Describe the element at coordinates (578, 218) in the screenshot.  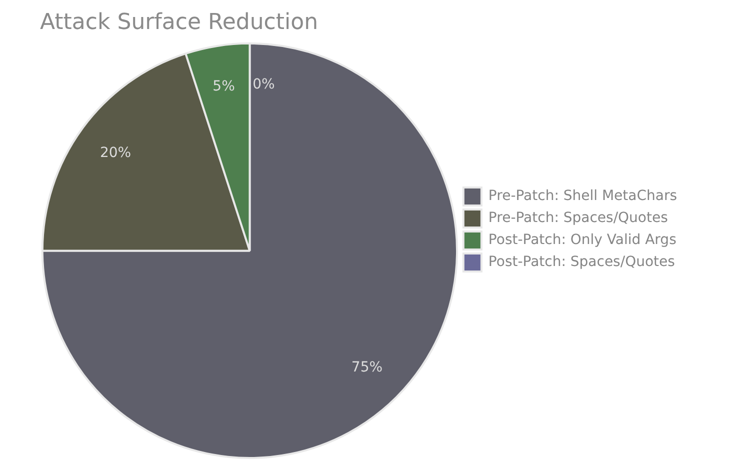
I see `legend-label: Pre-Patch: Spaces/Quotes` at that location.